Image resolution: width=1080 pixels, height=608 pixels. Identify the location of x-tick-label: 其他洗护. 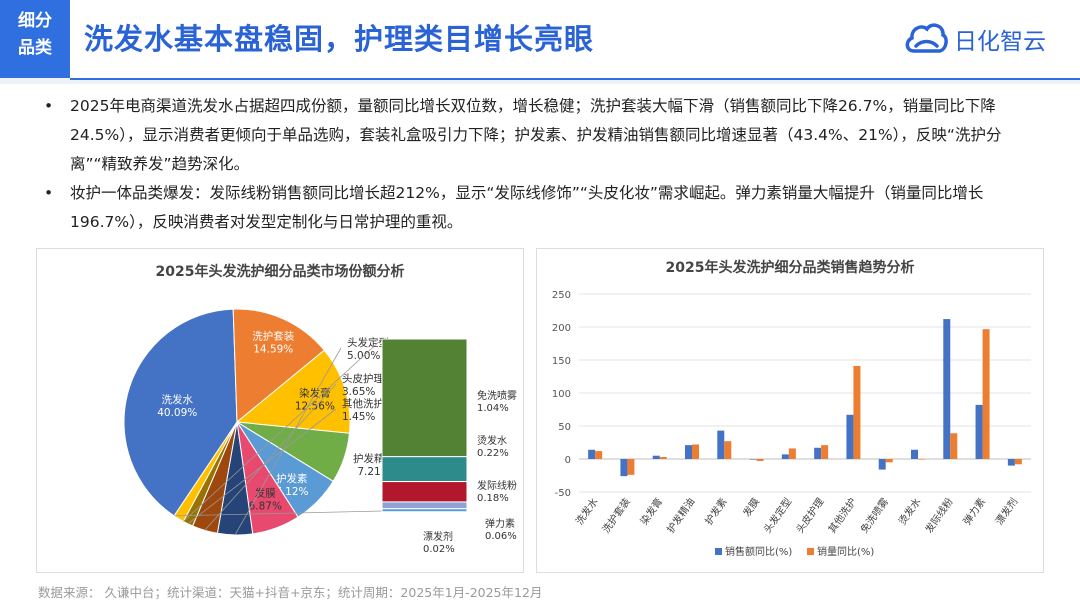
(842, 515).